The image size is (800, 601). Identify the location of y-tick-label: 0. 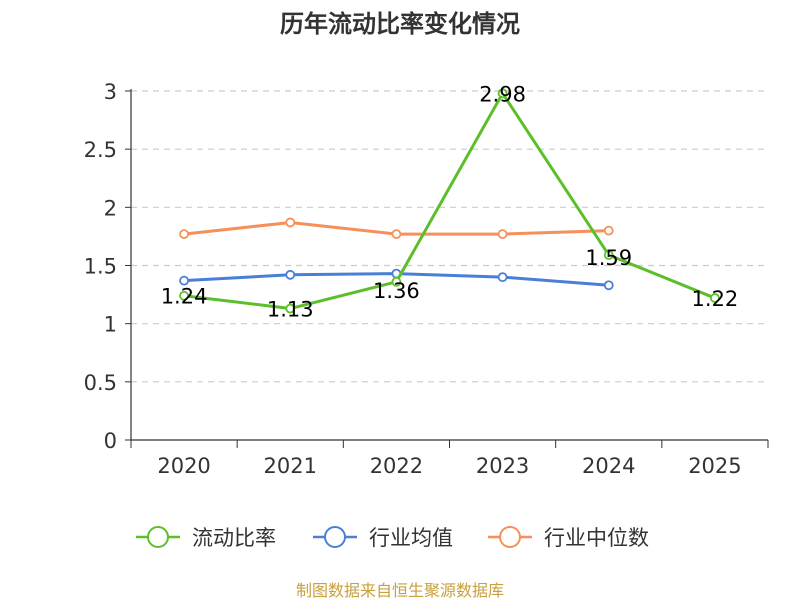
(110, 441).